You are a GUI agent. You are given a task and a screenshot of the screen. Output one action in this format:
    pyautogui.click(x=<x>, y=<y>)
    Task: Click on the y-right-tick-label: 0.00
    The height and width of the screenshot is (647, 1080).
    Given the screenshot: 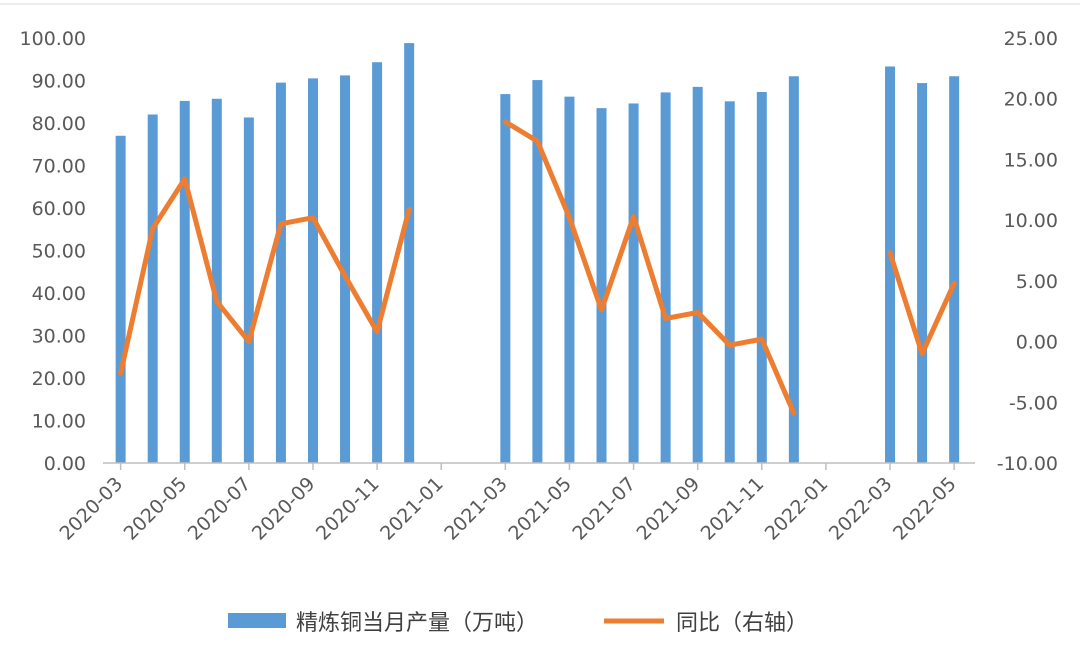 What is the action you would take?
    pyautogui.click(x=1037, y=343)
    